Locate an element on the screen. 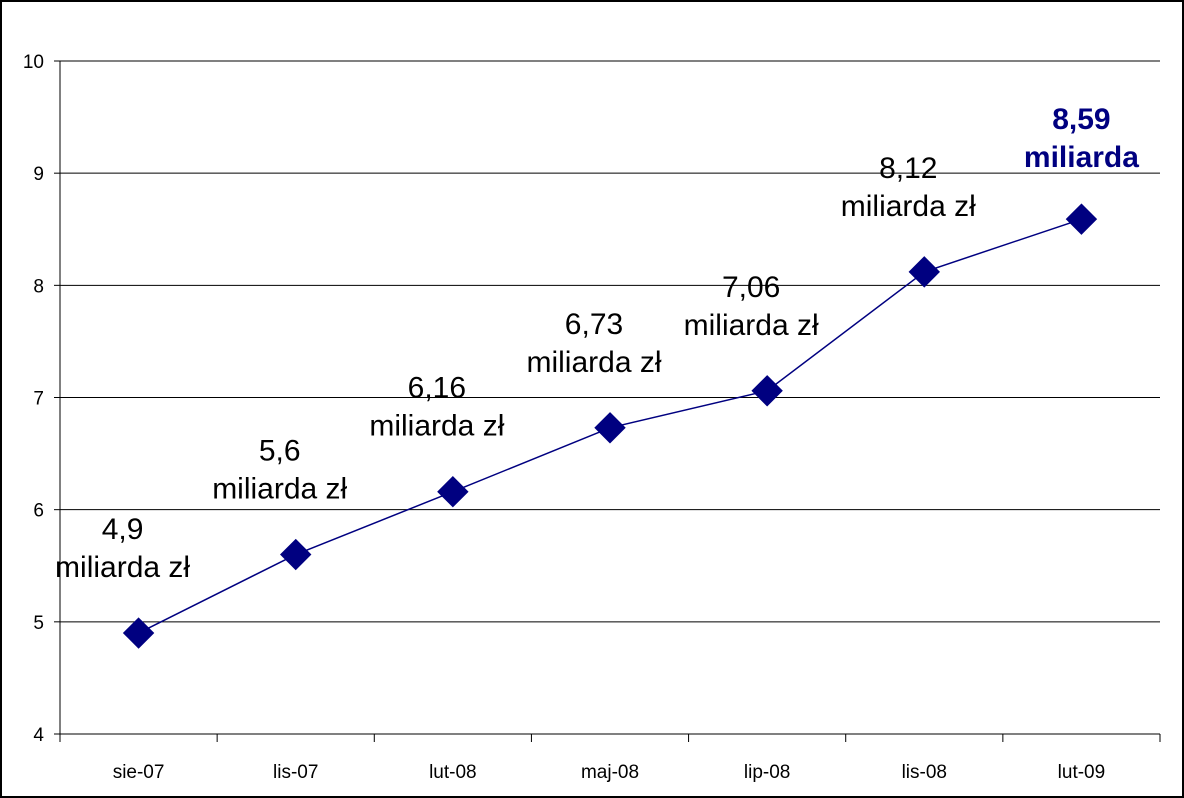 The height and width of the screenshot is (798, 1184). x-tick-label: lut-09 is located at coordinates (1082, 772).